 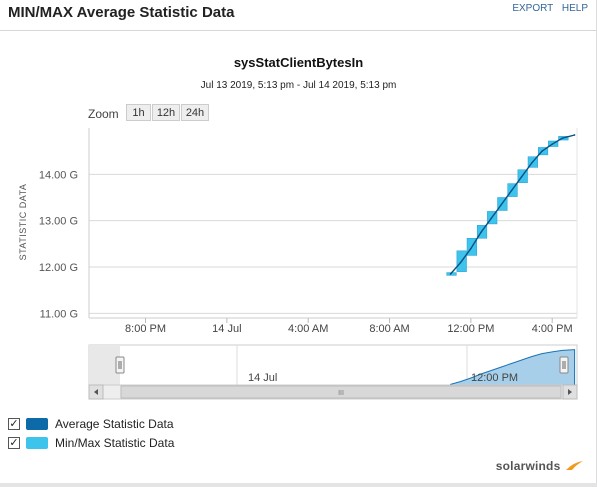 What do you see at coordinates (37, 443) in the screenshot?
I see `legend-swatch-minmax` at bounding box center [37, 443].